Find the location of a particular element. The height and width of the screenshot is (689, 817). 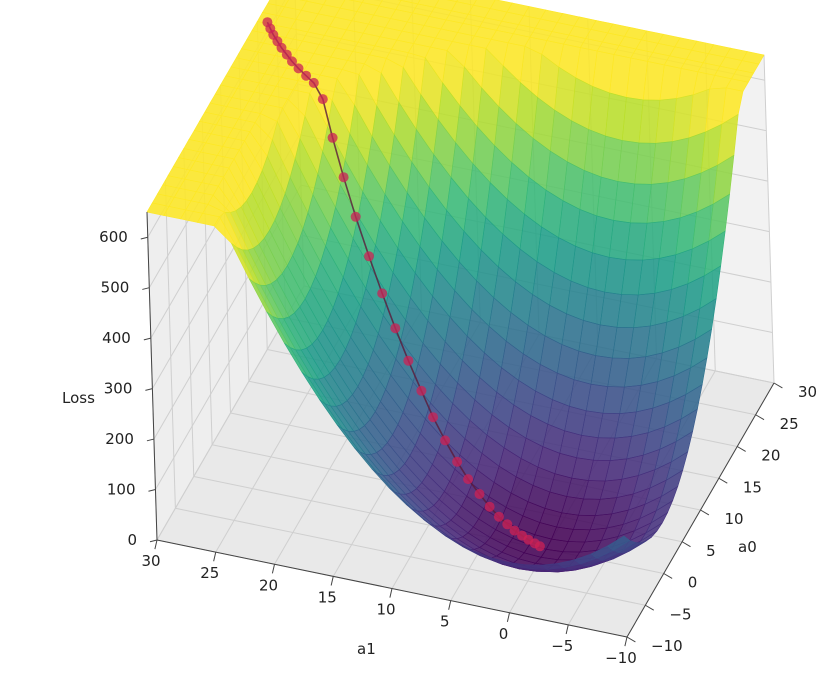

a0-tick-label: 25 is located at coordinates (789, 424).